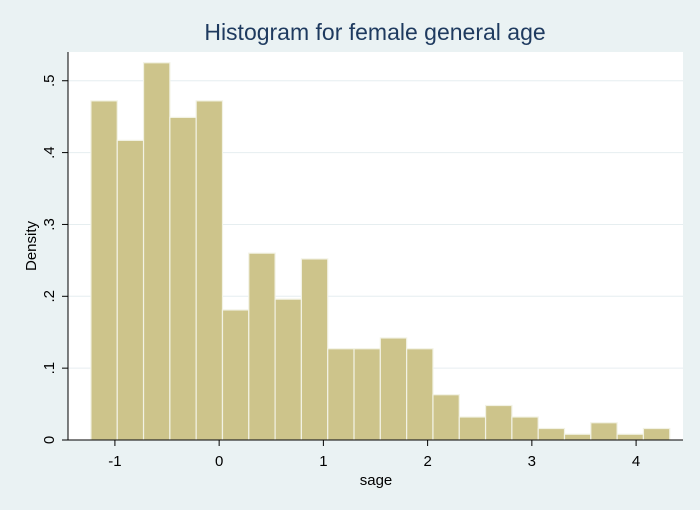 This screenshot has width=700, height=510. What do you see at coordinates (532, 461) in the screenshot?
I see `x-tick-label-4: 3` at bounding box center [532, 461].